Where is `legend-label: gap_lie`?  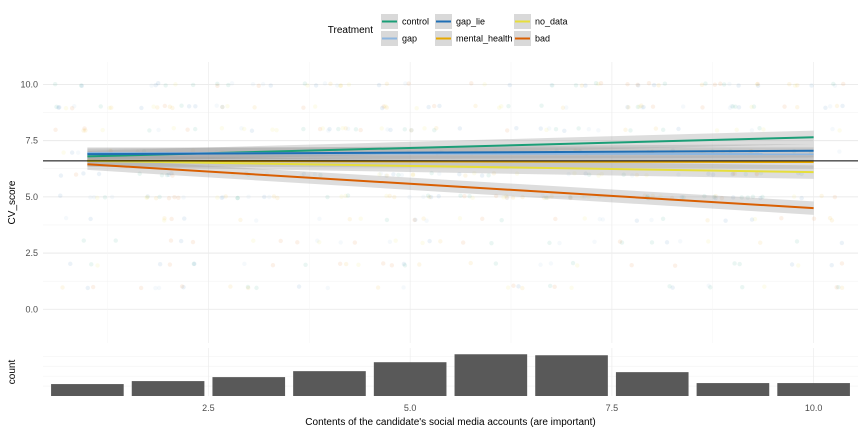 legend-label: gap_lie is located at coordinates (470, 22).